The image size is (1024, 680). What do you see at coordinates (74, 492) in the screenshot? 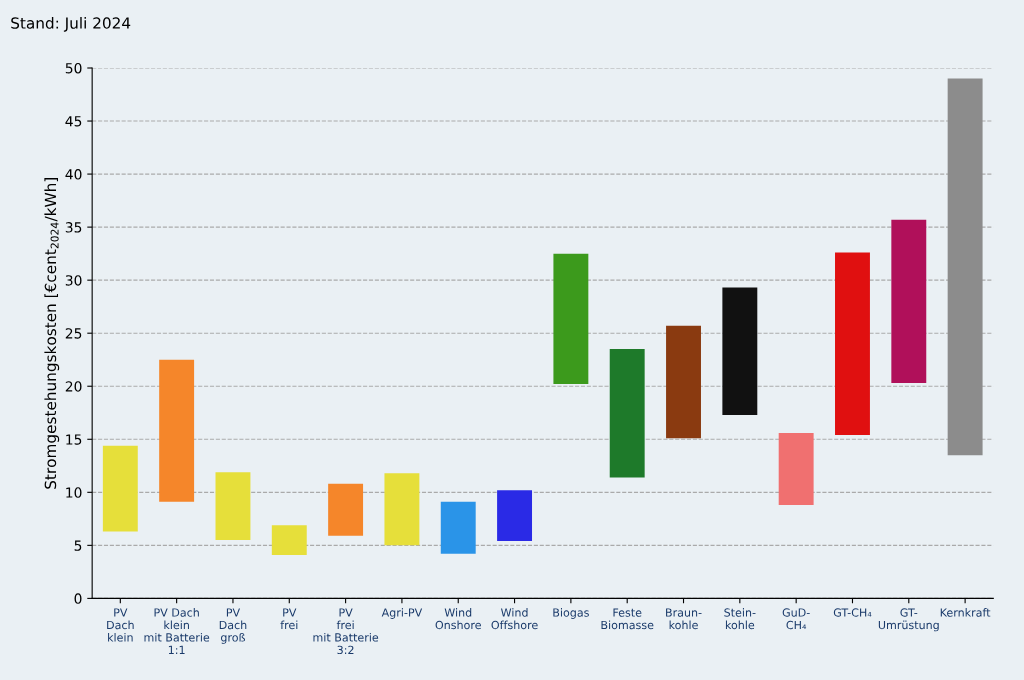
I see `y-tick-label: 10` at bounding box center [74, 492].